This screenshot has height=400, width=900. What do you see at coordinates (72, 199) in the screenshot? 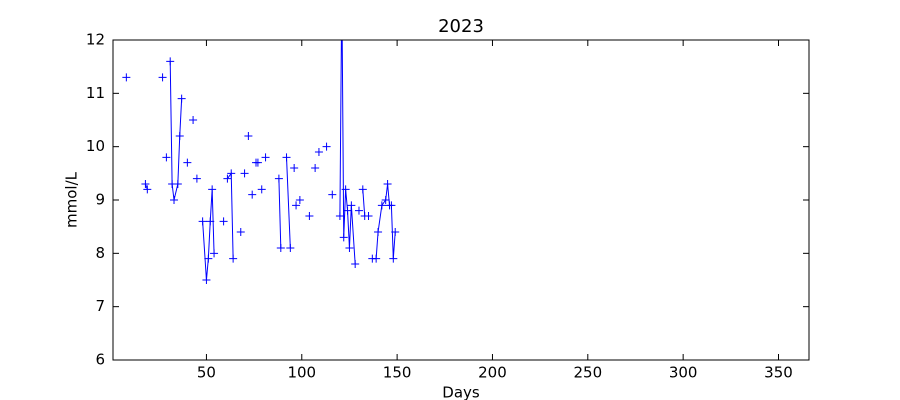
I see `y-axis-label: mmol/L` at bounding box center [72, 199].